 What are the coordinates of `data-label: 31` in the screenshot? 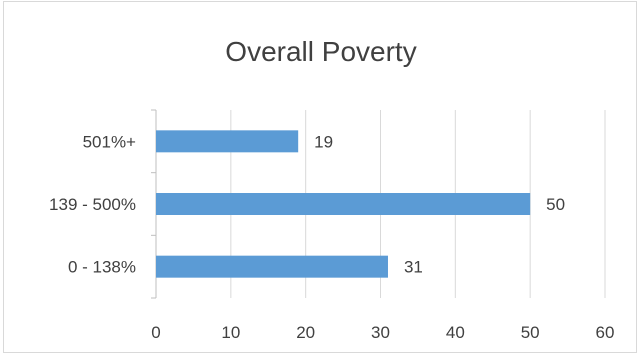 It's located at (413, 267).